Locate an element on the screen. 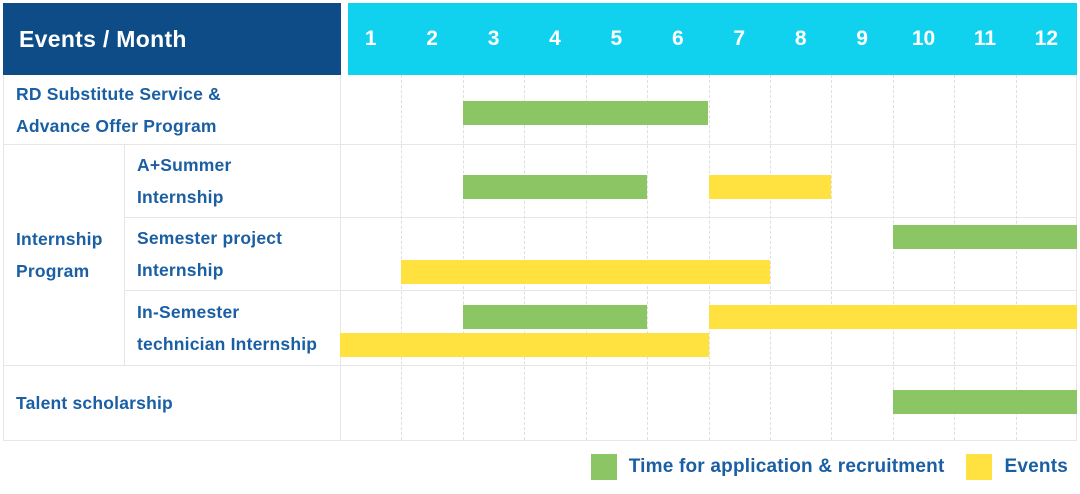 This screenshot has height=494, width=1080. chart-left-border is located at coordinates (340, 257).